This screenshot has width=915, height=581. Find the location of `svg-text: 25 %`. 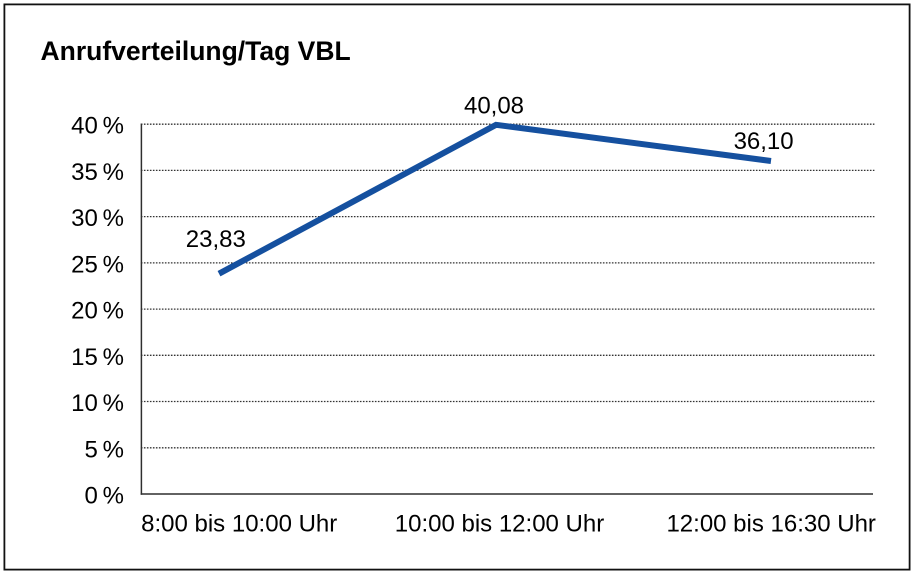

svg-text: 25 % is located at coordinates (97, 264).